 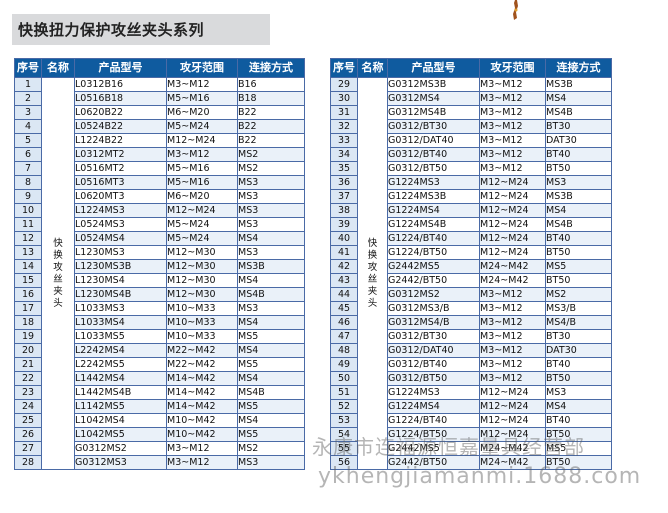 What do you see at coordinates (202, 308) in the screenshot?
I see `range-cell: M10~M33` at bounding box center [202, 308].